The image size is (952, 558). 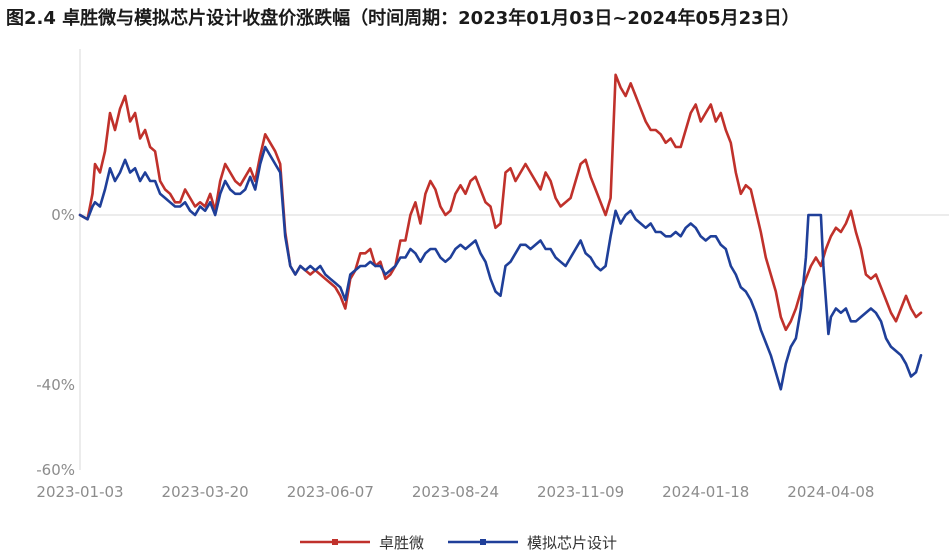 I want to click on y-tick-label: -40%, so click(x=55, y=385).